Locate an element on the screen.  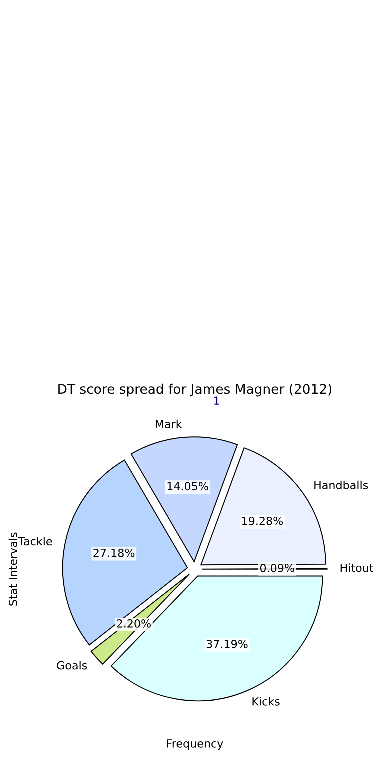
slice-label: Handballs is located at coordinates (341, 485).